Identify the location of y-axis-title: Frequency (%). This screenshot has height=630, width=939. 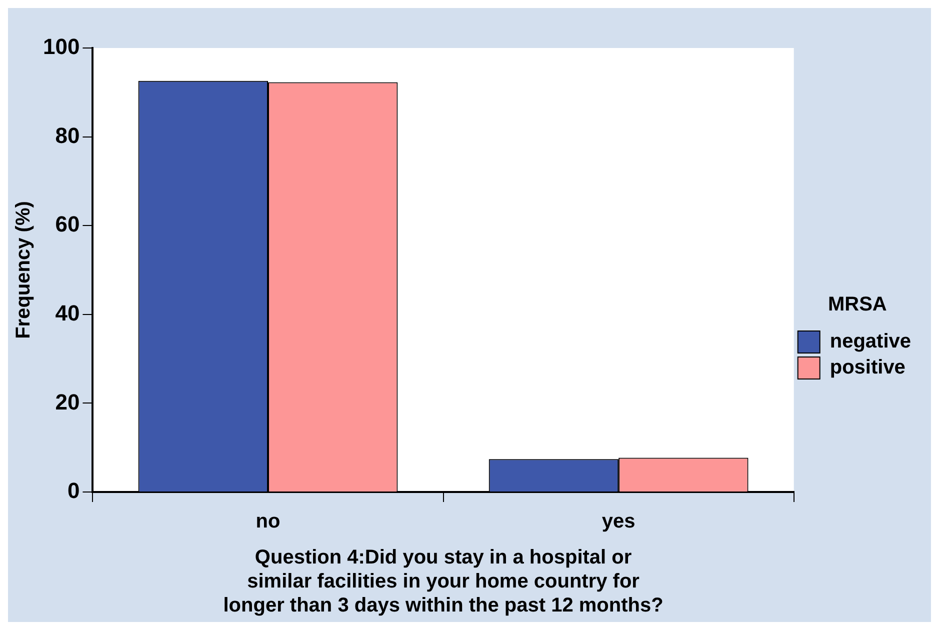
(23, 270).